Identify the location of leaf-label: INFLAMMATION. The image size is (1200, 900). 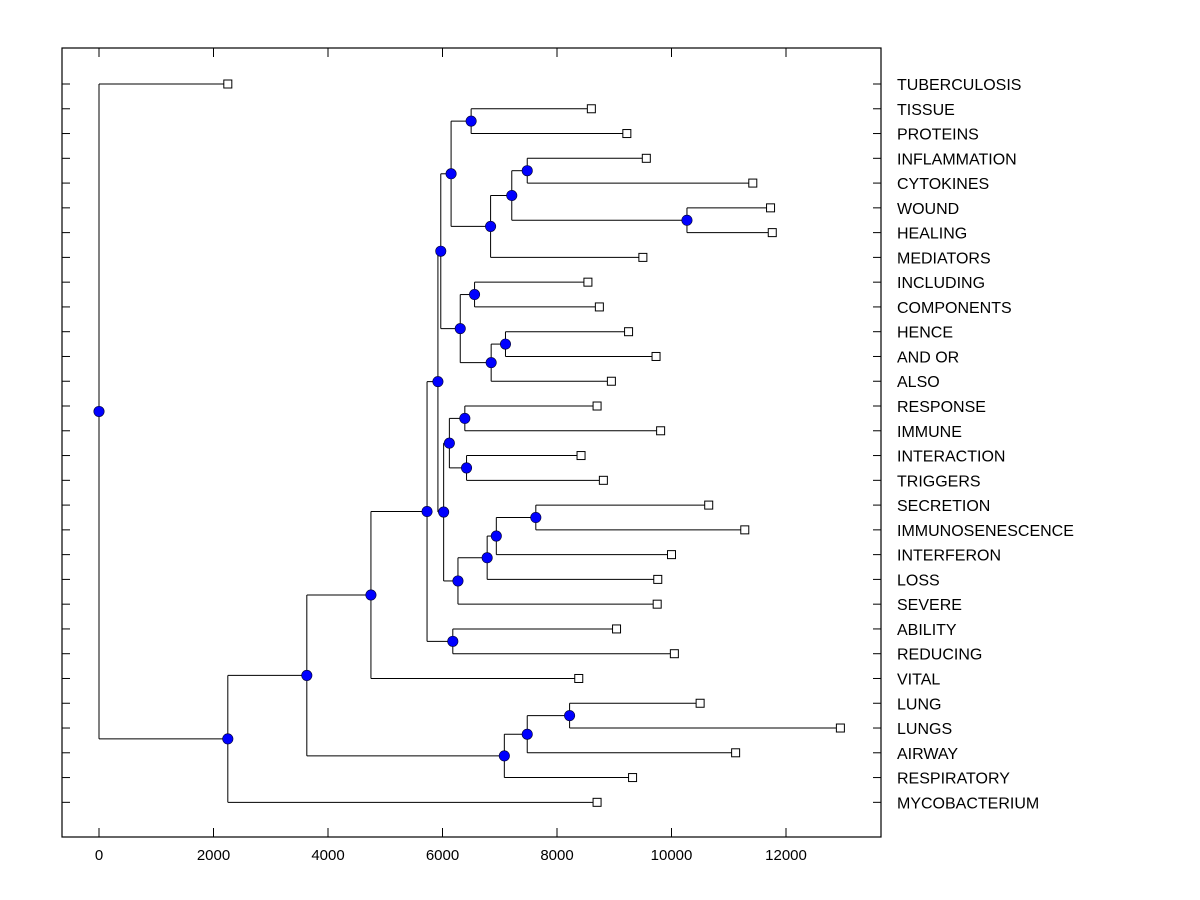
(957, 159).